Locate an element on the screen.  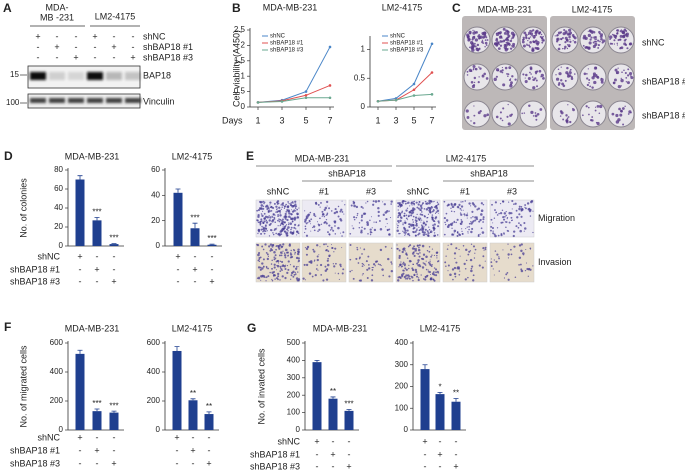
well is located at coordinates (565, 114).